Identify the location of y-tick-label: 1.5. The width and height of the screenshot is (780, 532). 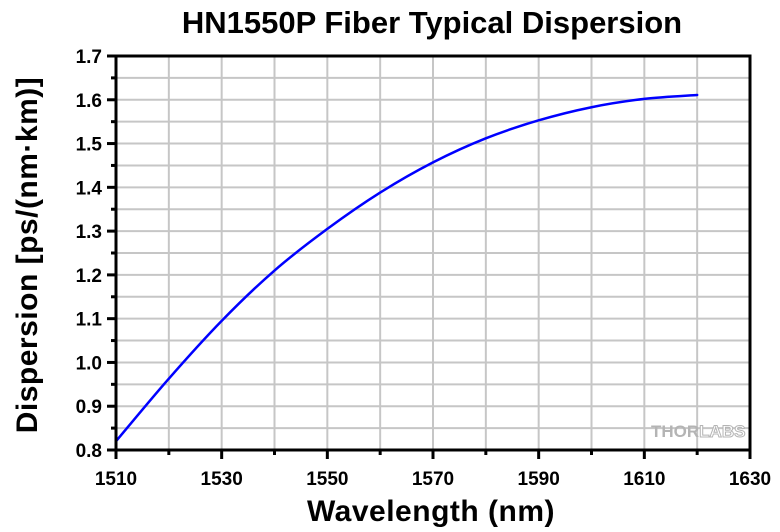
(89, 145).